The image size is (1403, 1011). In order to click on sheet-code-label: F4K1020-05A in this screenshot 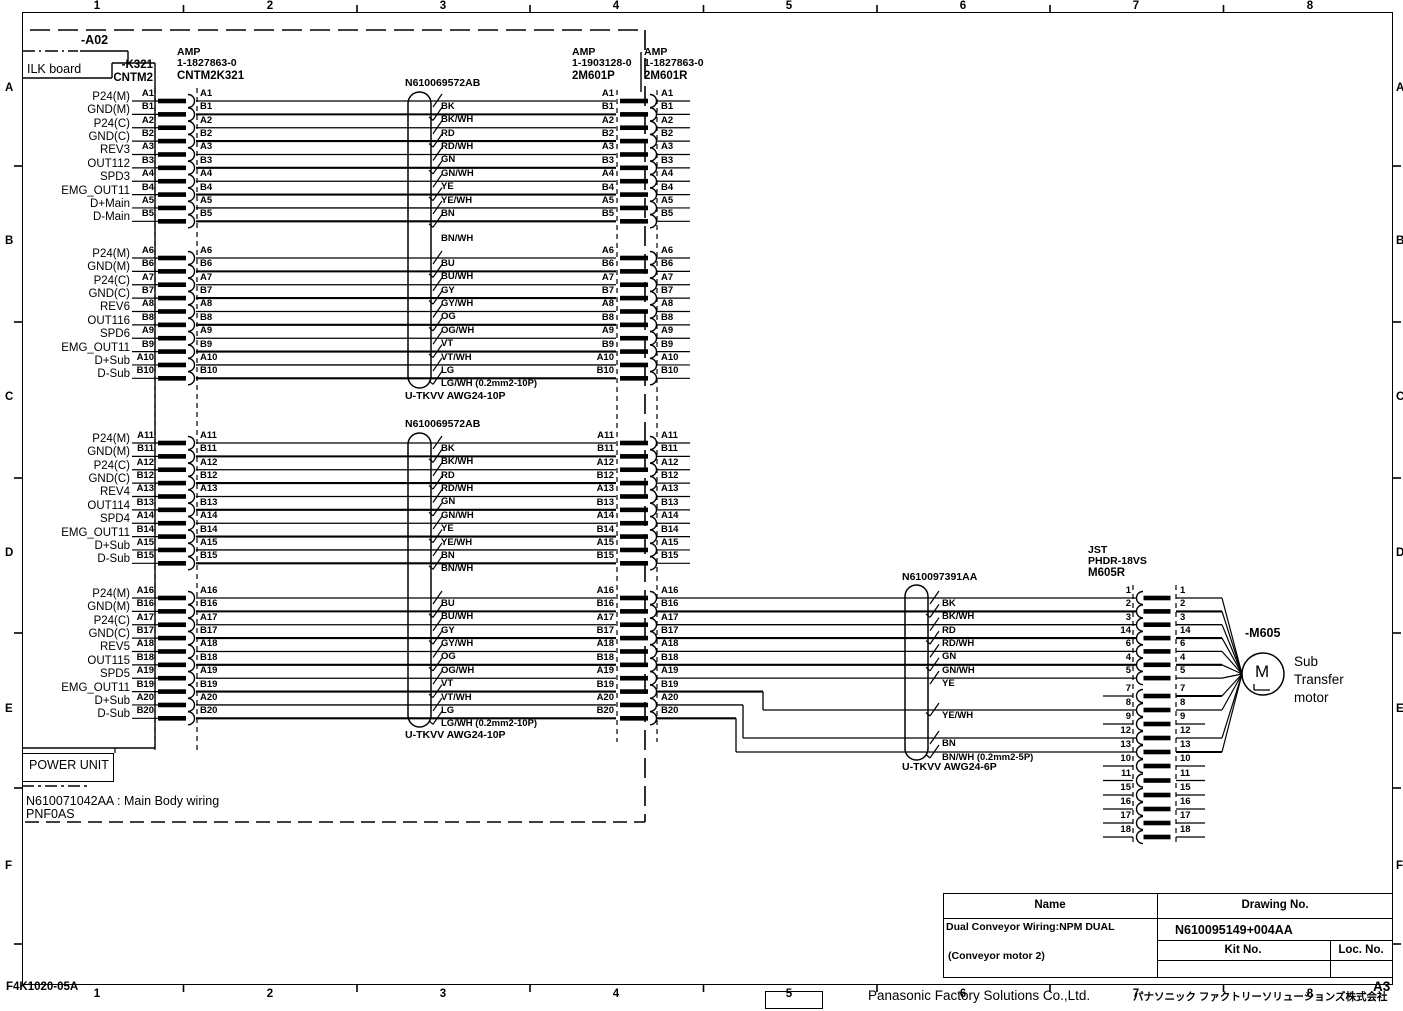, I will do `click(42, 987)`.